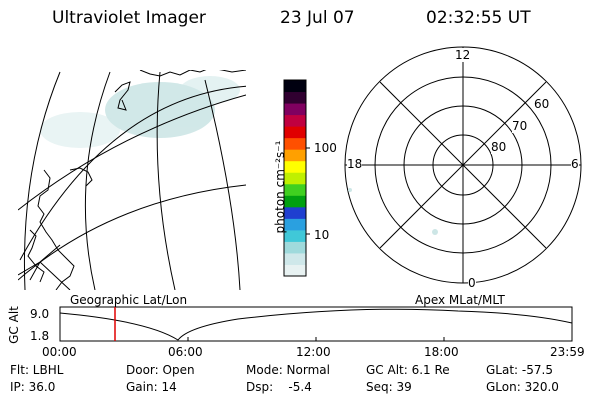 This screenshot has height=400, width=600. I want to click on x-tick-1800: 18:00, so click(441, 352).